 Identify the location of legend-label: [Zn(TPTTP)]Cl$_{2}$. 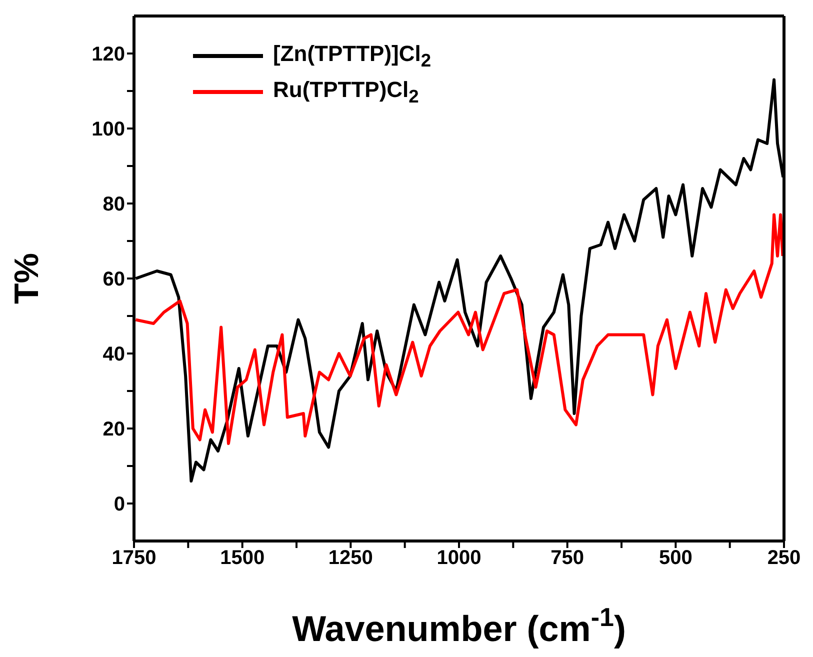
(352, 56).